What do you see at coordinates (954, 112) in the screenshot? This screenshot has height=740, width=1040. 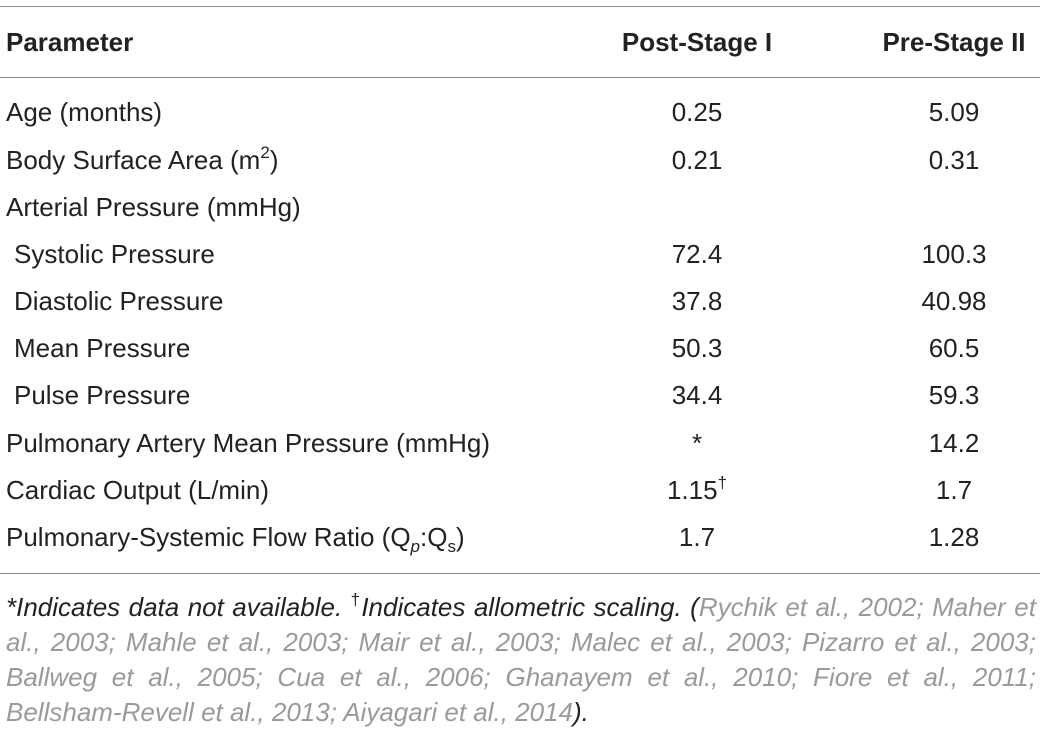 I see `cell-pre-age: 5.09` at bounding box center [954, 112].